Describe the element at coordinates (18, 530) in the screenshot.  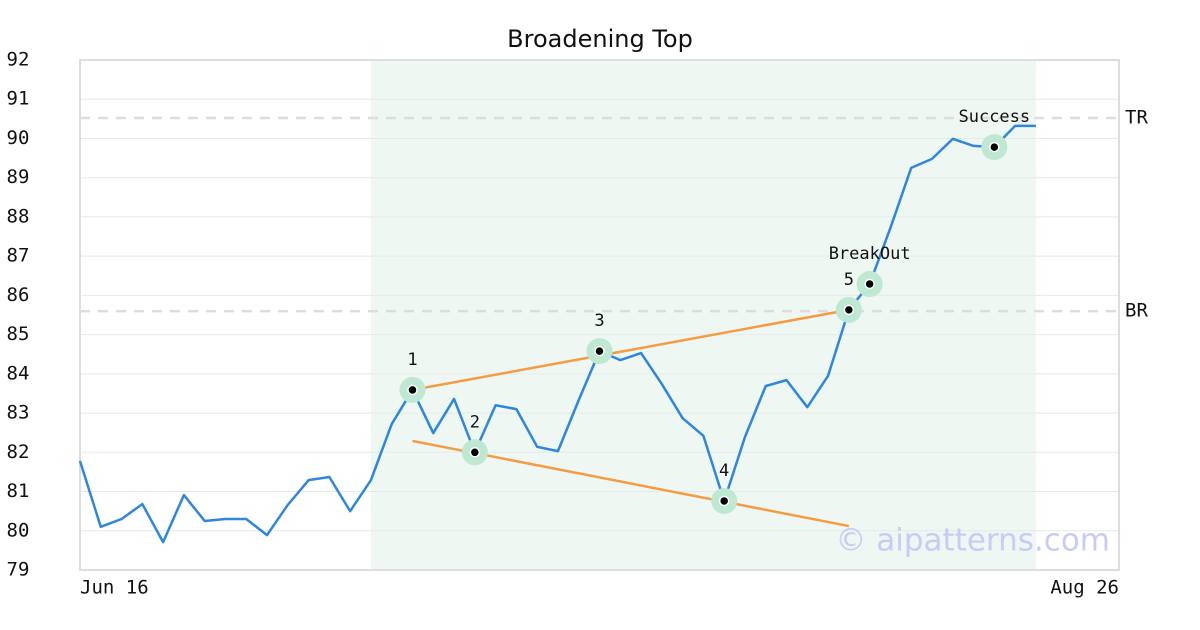
I see `y-tick-label: 80` at that location.